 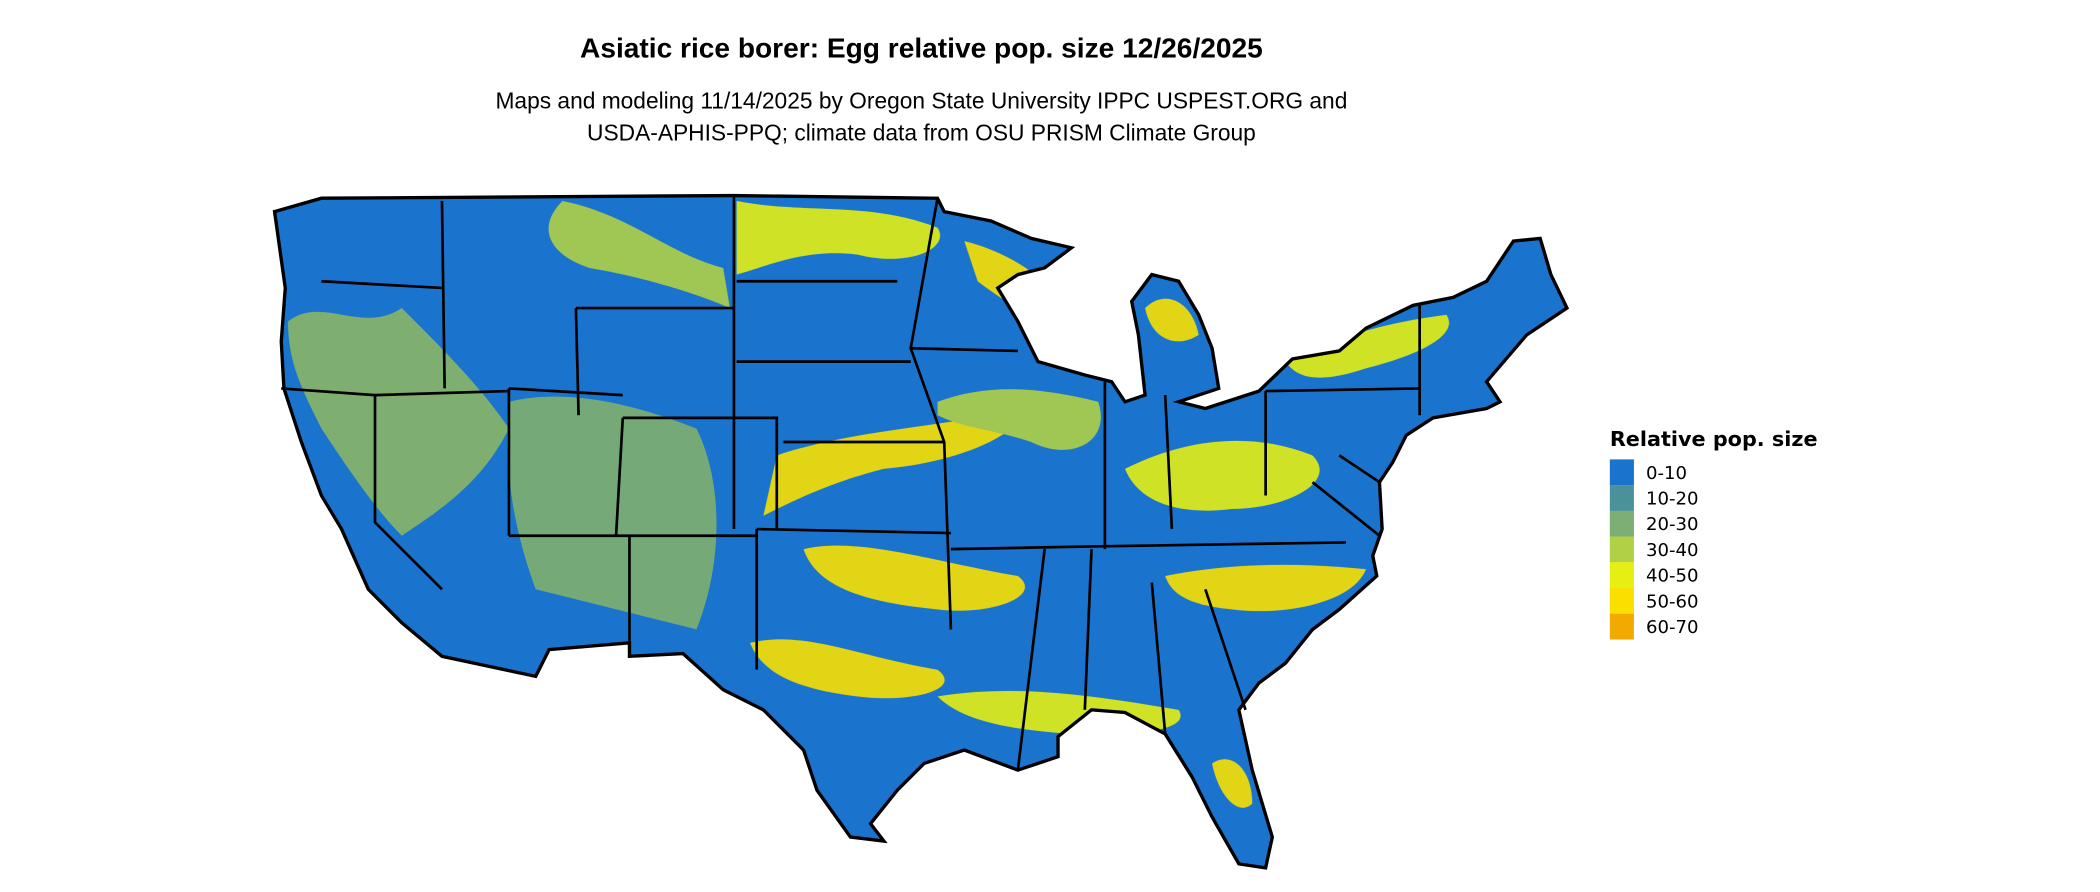 What do you see at coordinates (1672, 601) in the screenshot?
I see `legend-label: 50-60` at bounding box center [1672, 601].